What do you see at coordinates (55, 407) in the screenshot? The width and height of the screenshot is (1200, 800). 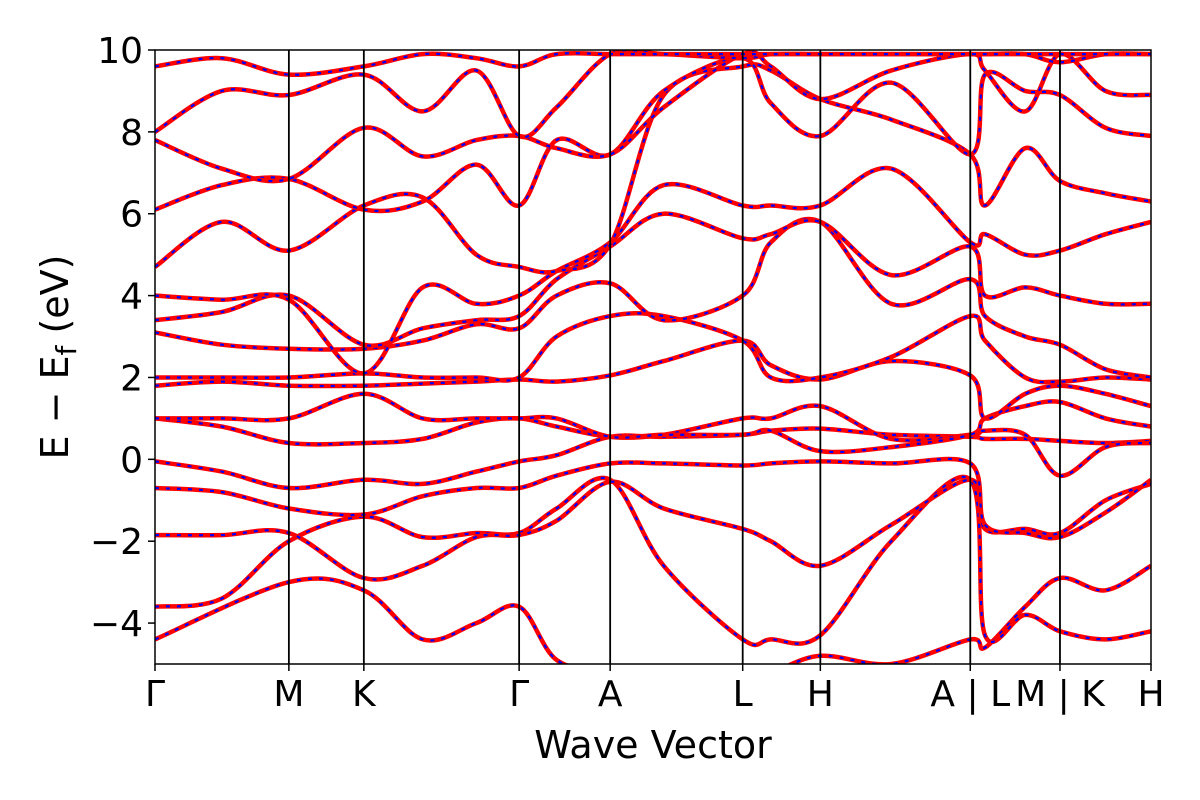 I see `y-axis-label-main: E − E` at bounding box center [55, 407].